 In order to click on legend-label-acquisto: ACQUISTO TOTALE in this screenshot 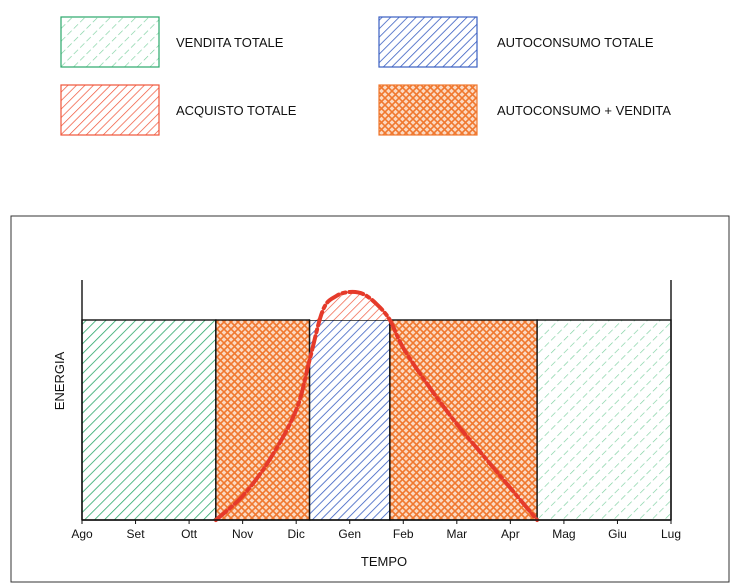, I will do `click(236, 110)`.